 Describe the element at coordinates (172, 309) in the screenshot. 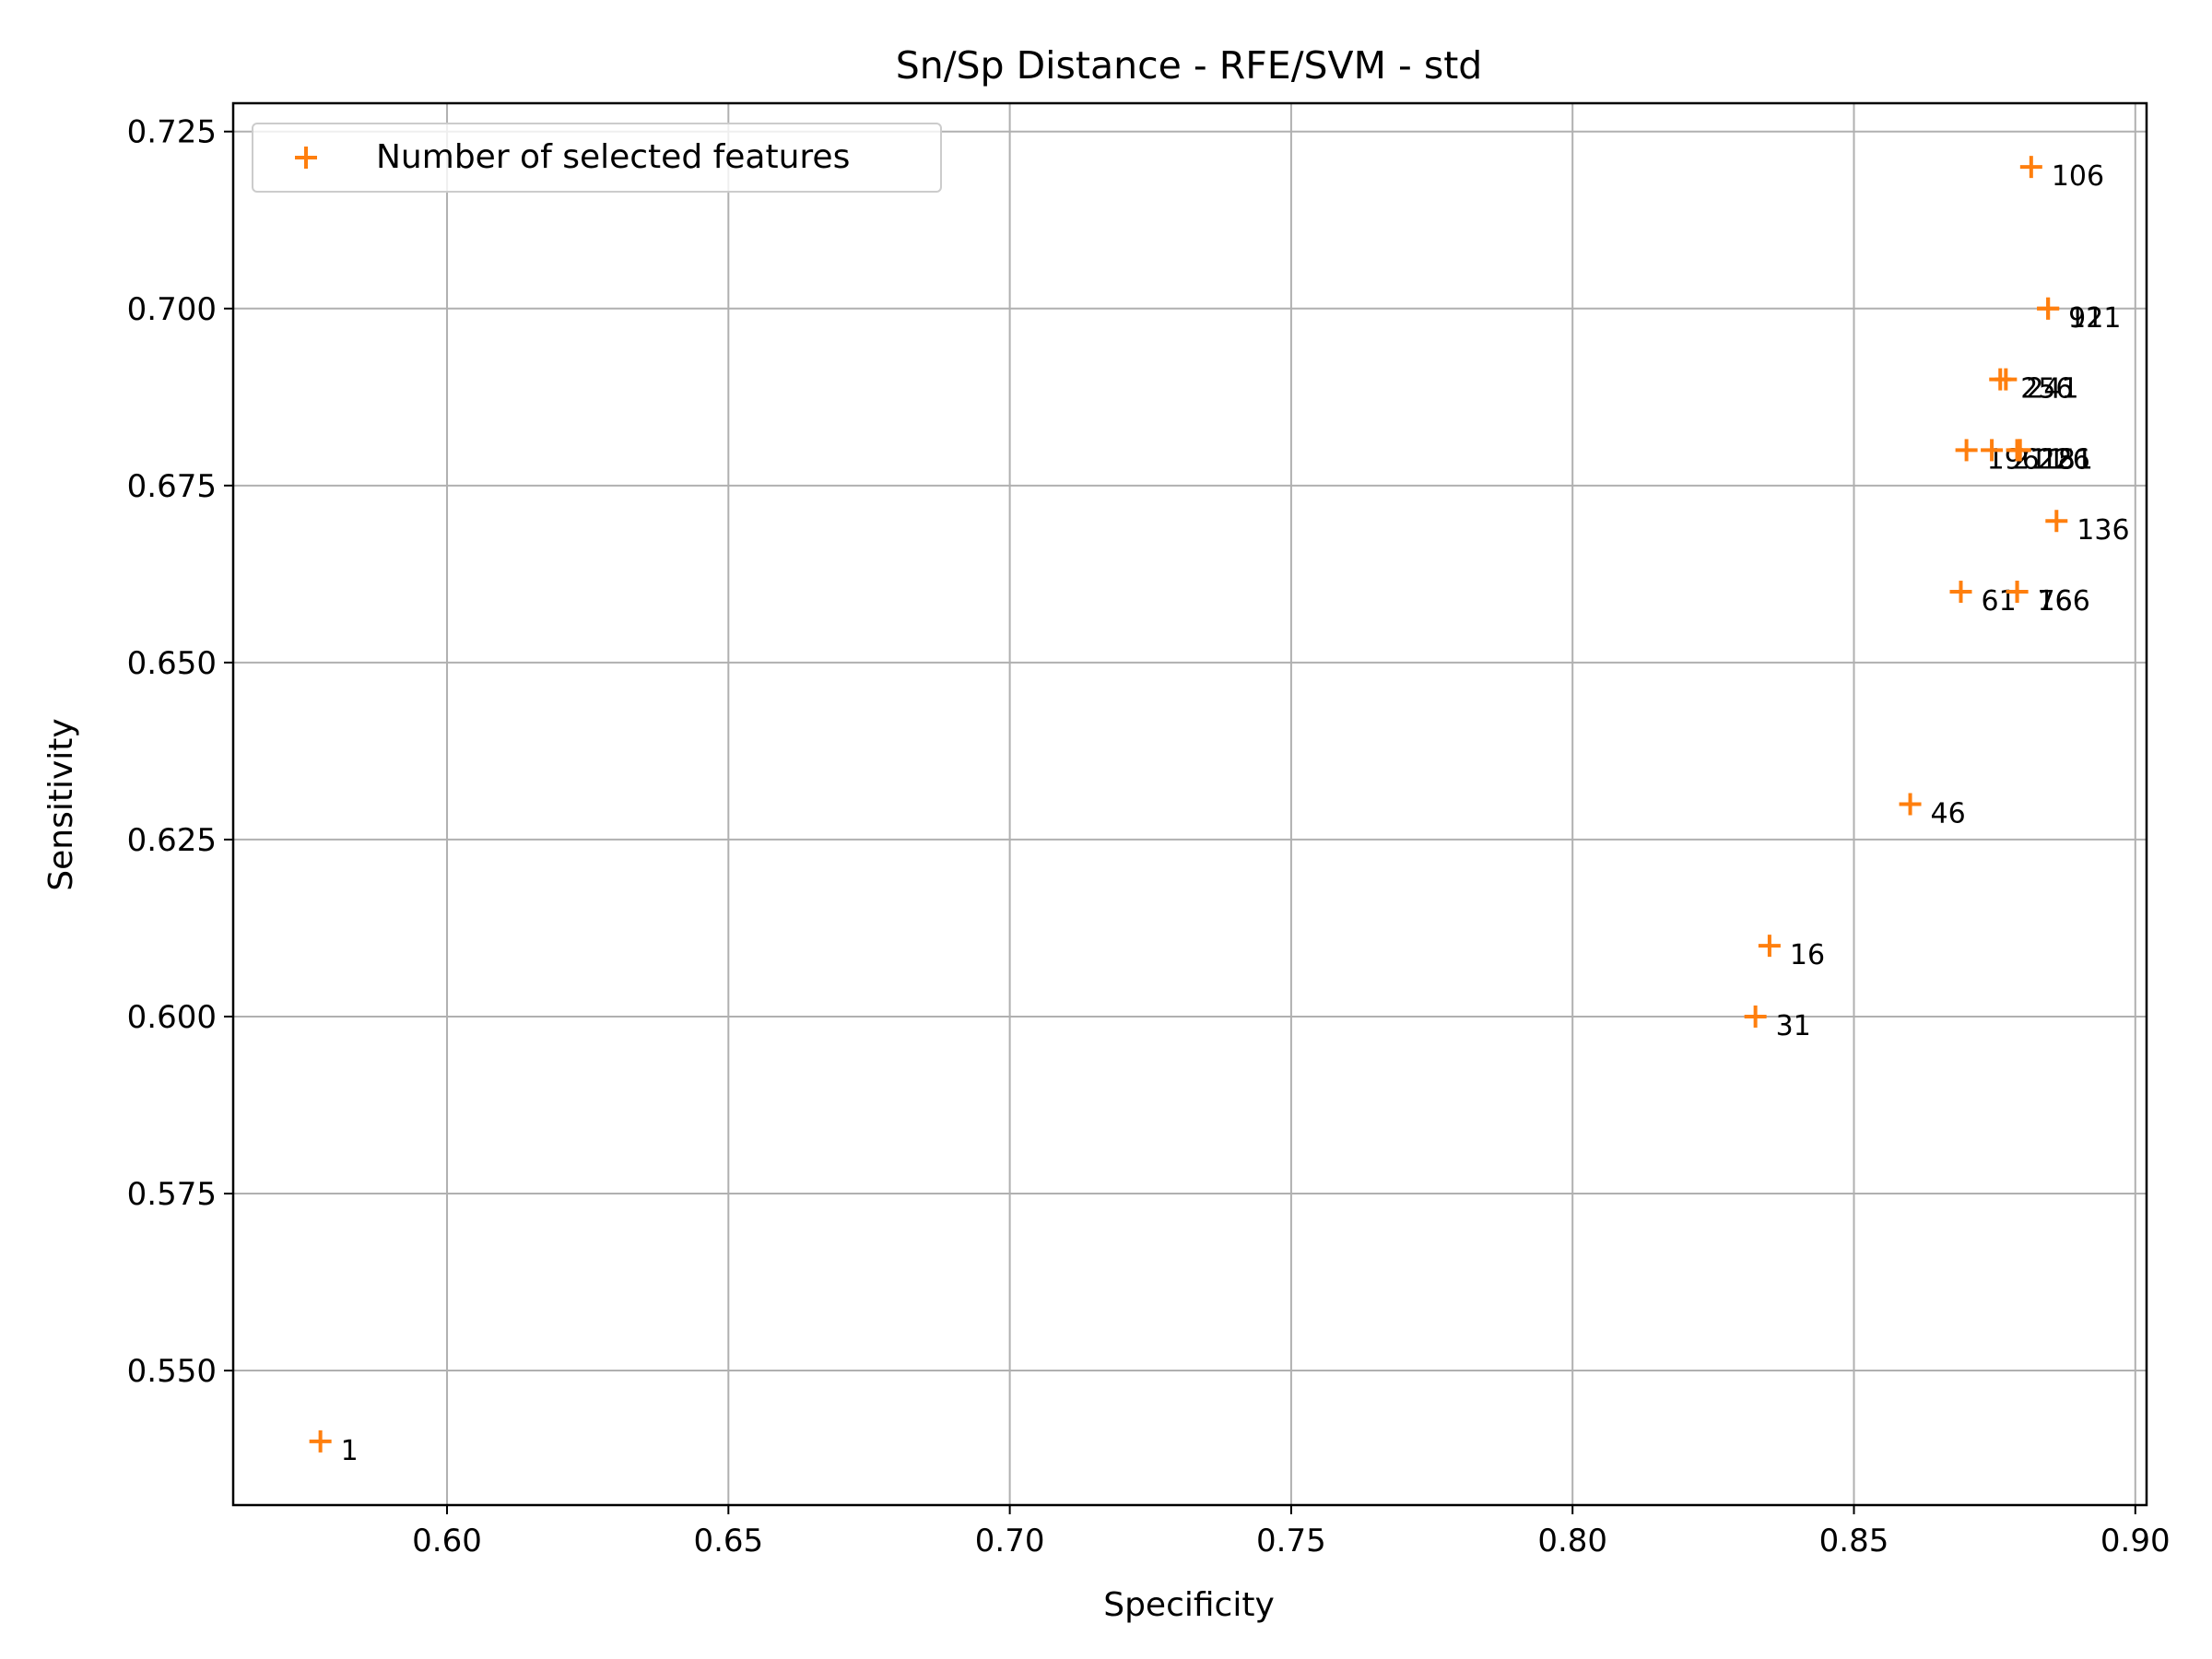

I see `y-tick-label: 0.700` at that location.